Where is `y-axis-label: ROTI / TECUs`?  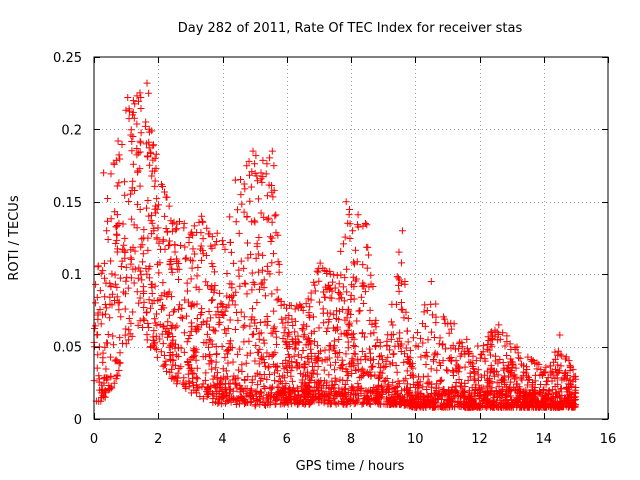
y-axis-label: ROTI / TECUs is located at coordinates (14, 237).